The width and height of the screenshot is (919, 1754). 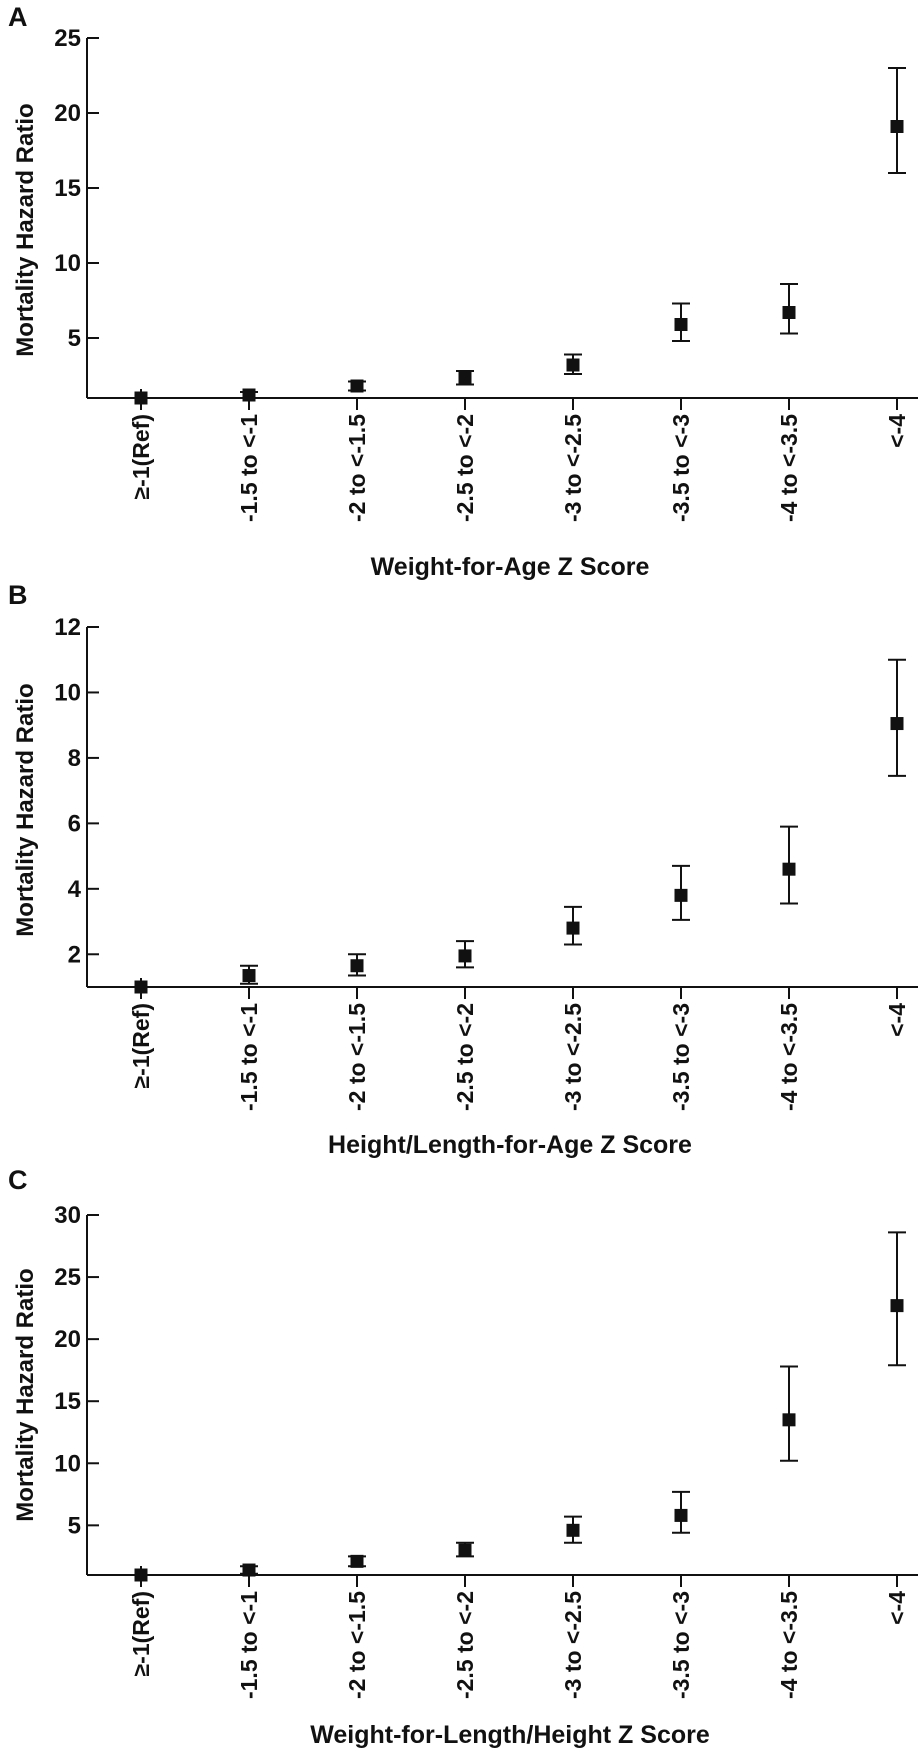 I want to click on y-tick-label: 6, so click(x=74, y=823).